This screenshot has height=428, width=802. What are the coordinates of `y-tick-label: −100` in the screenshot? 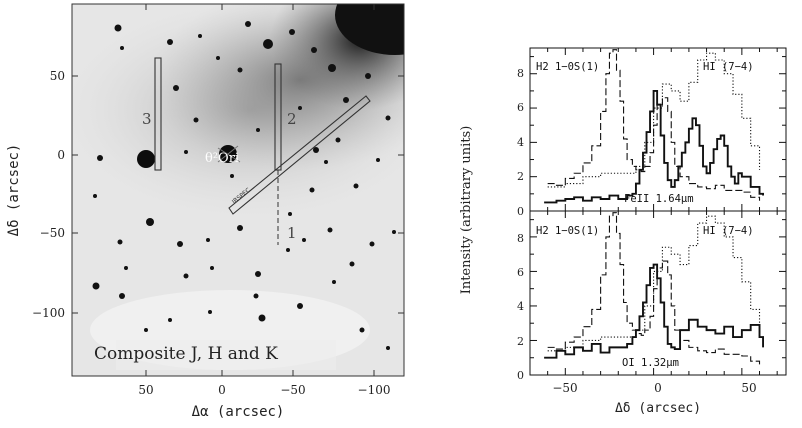 It's located at (48, 313).